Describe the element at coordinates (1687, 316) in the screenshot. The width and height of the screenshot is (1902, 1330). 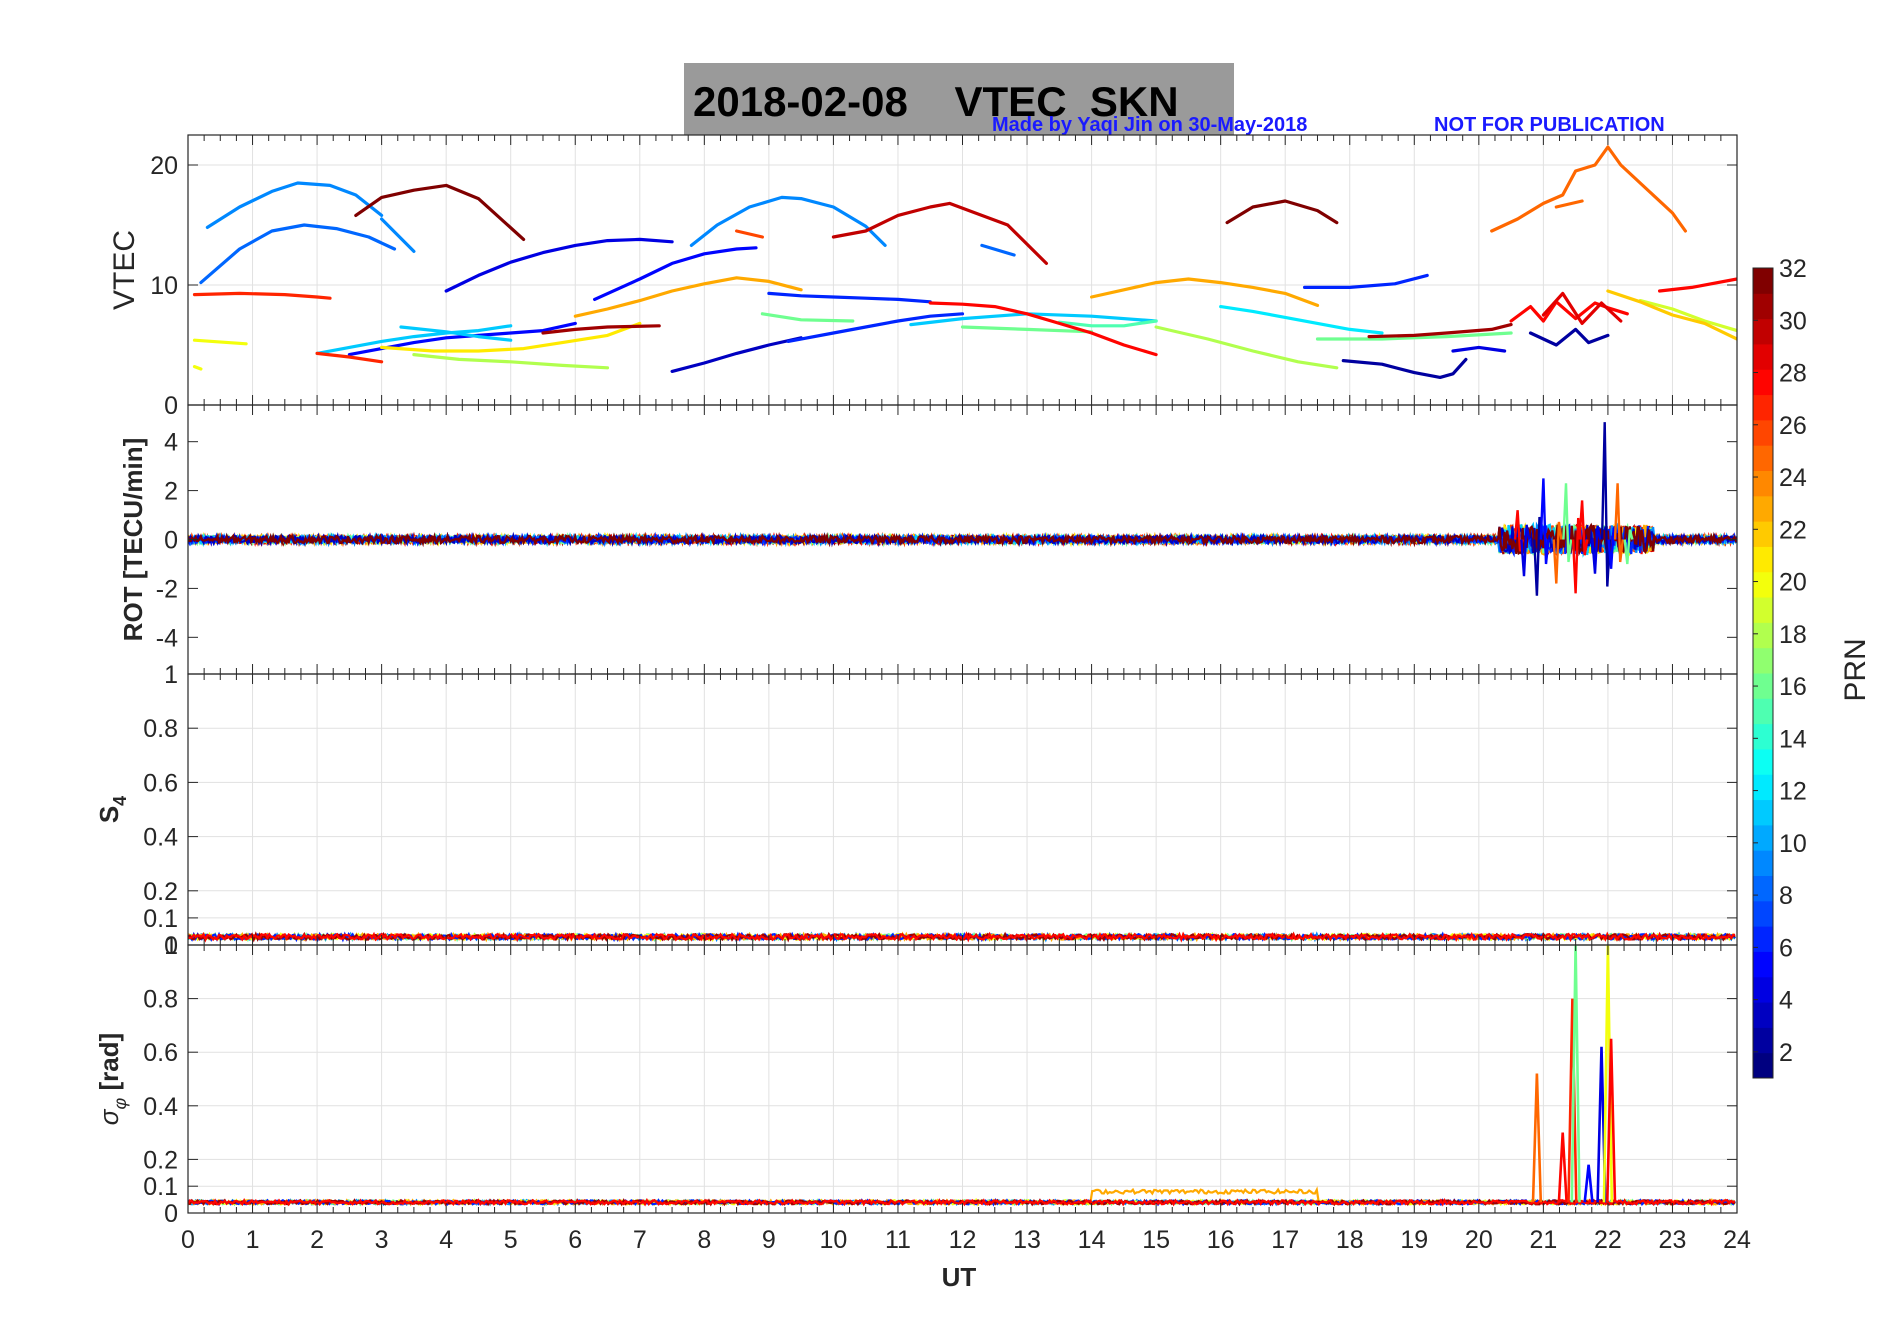
I see `vtec-series-prn19` at that location.